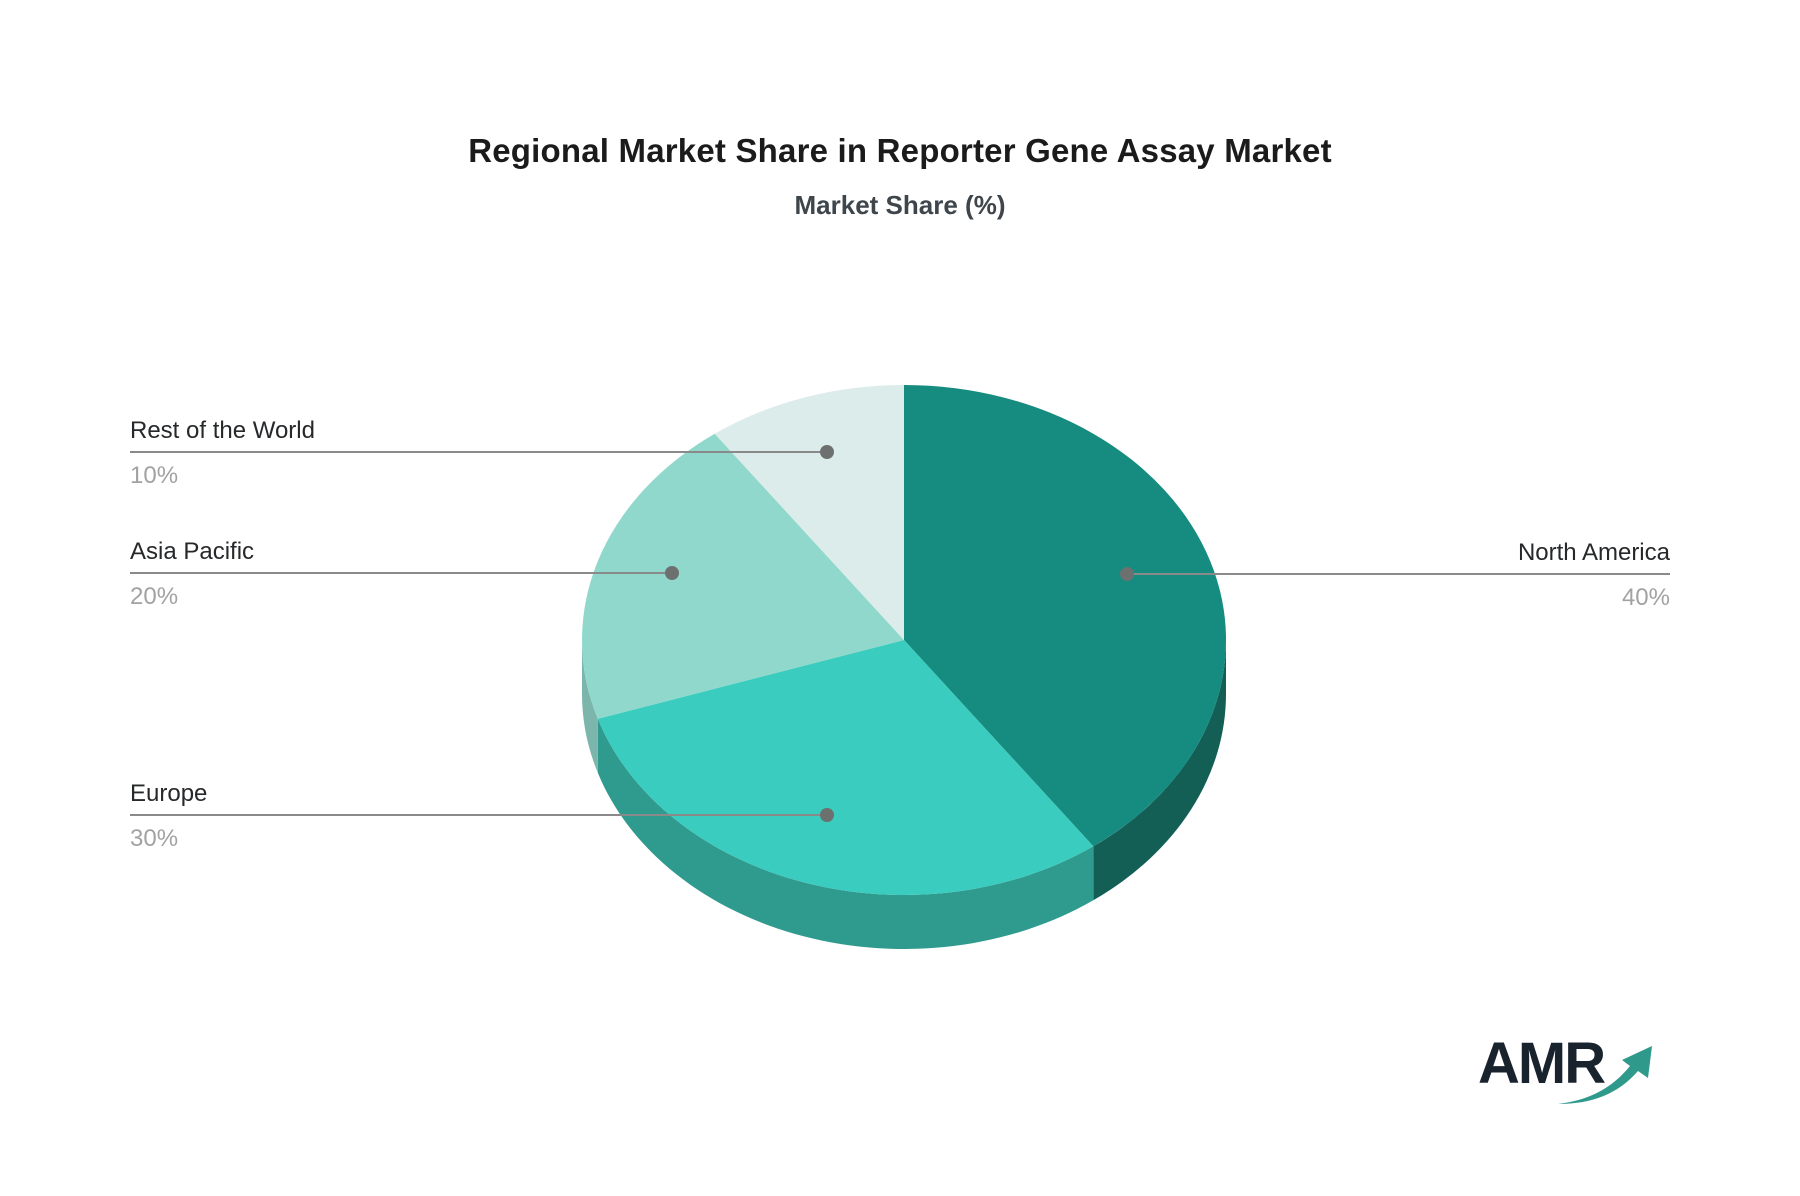 Image resolution: width=1800 pixels, height=1196 pixels. I want to click on pie-slice-europe, so click(845, 767).